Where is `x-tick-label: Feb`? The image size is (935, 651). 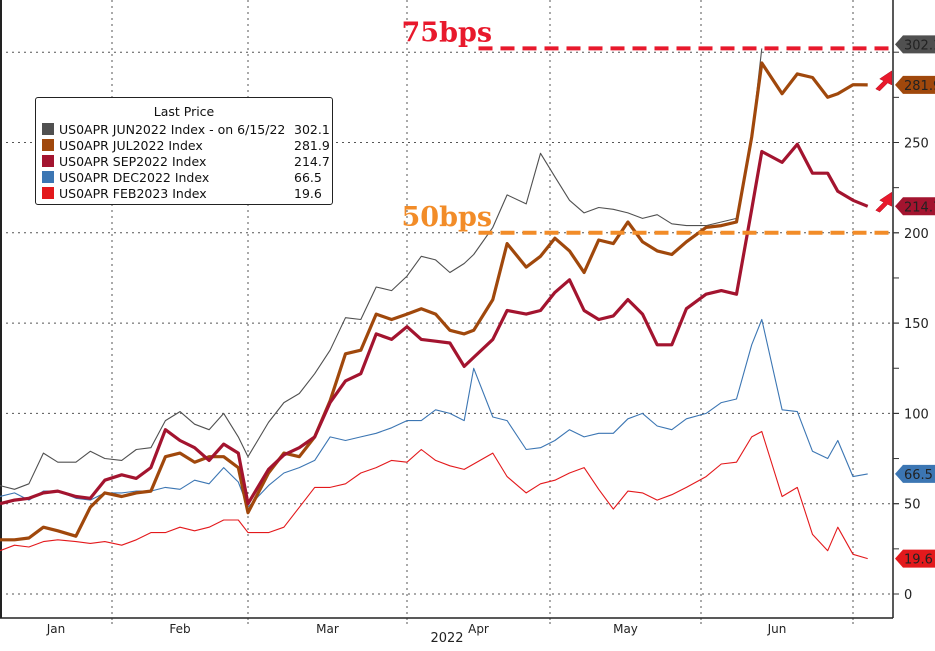 x-tick-label: Feb is located at coordinates (179, 629).